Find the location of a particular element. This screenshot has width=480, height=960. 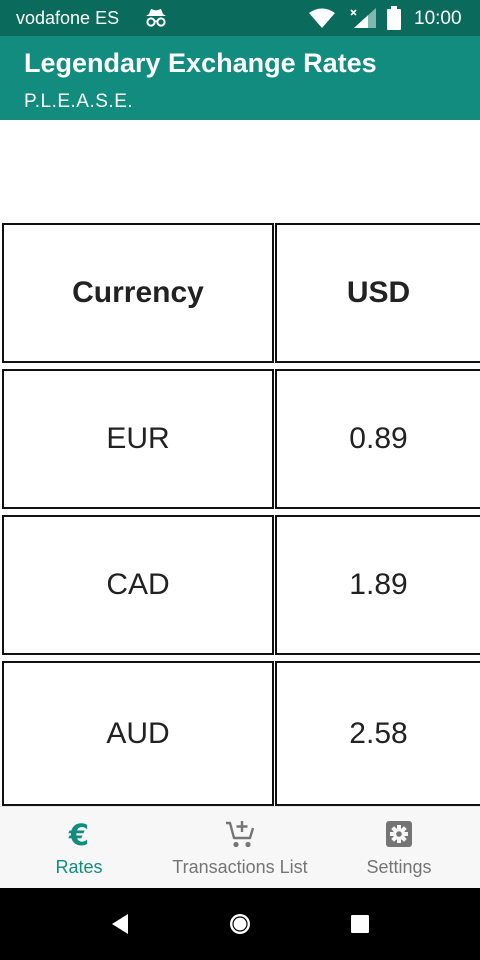

home-icon is located at coordinates (240, 926).